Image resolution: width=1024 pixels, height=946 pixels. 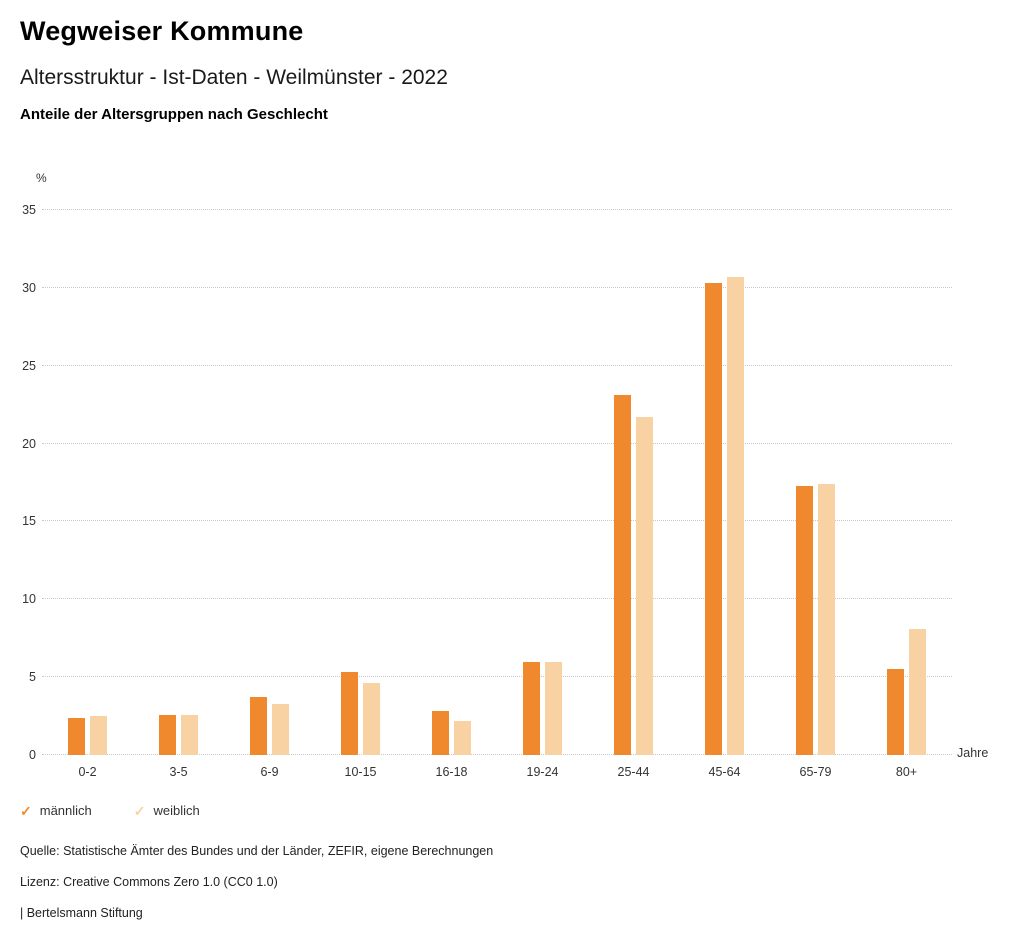 I want to click on attribution-text: | Bertelsmann Stiftung, so click(x=81, y=913).